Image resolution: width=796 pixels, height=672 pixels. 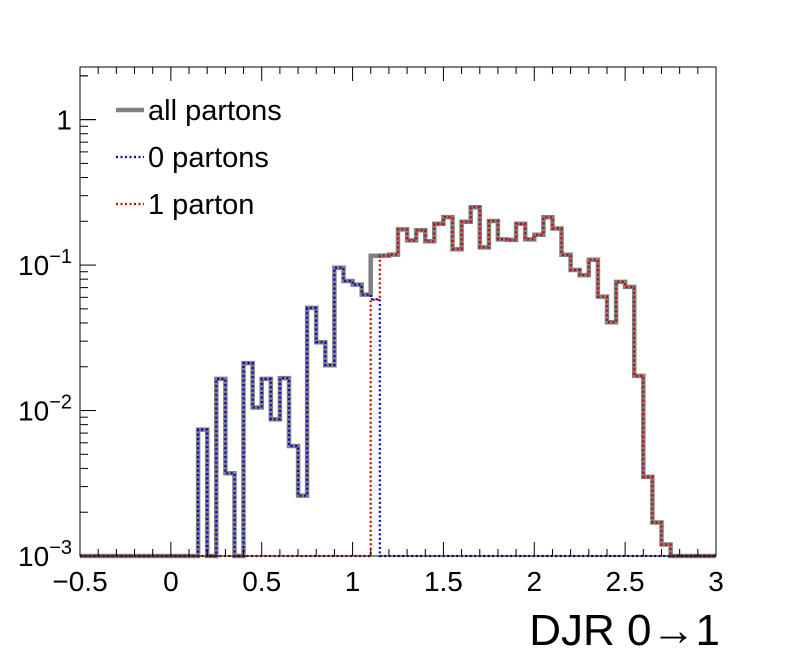 What do you see at coordinates (201, 205) in the screenshot?
I see `legend-label: 1 parton` at bounding box center [201, 205].